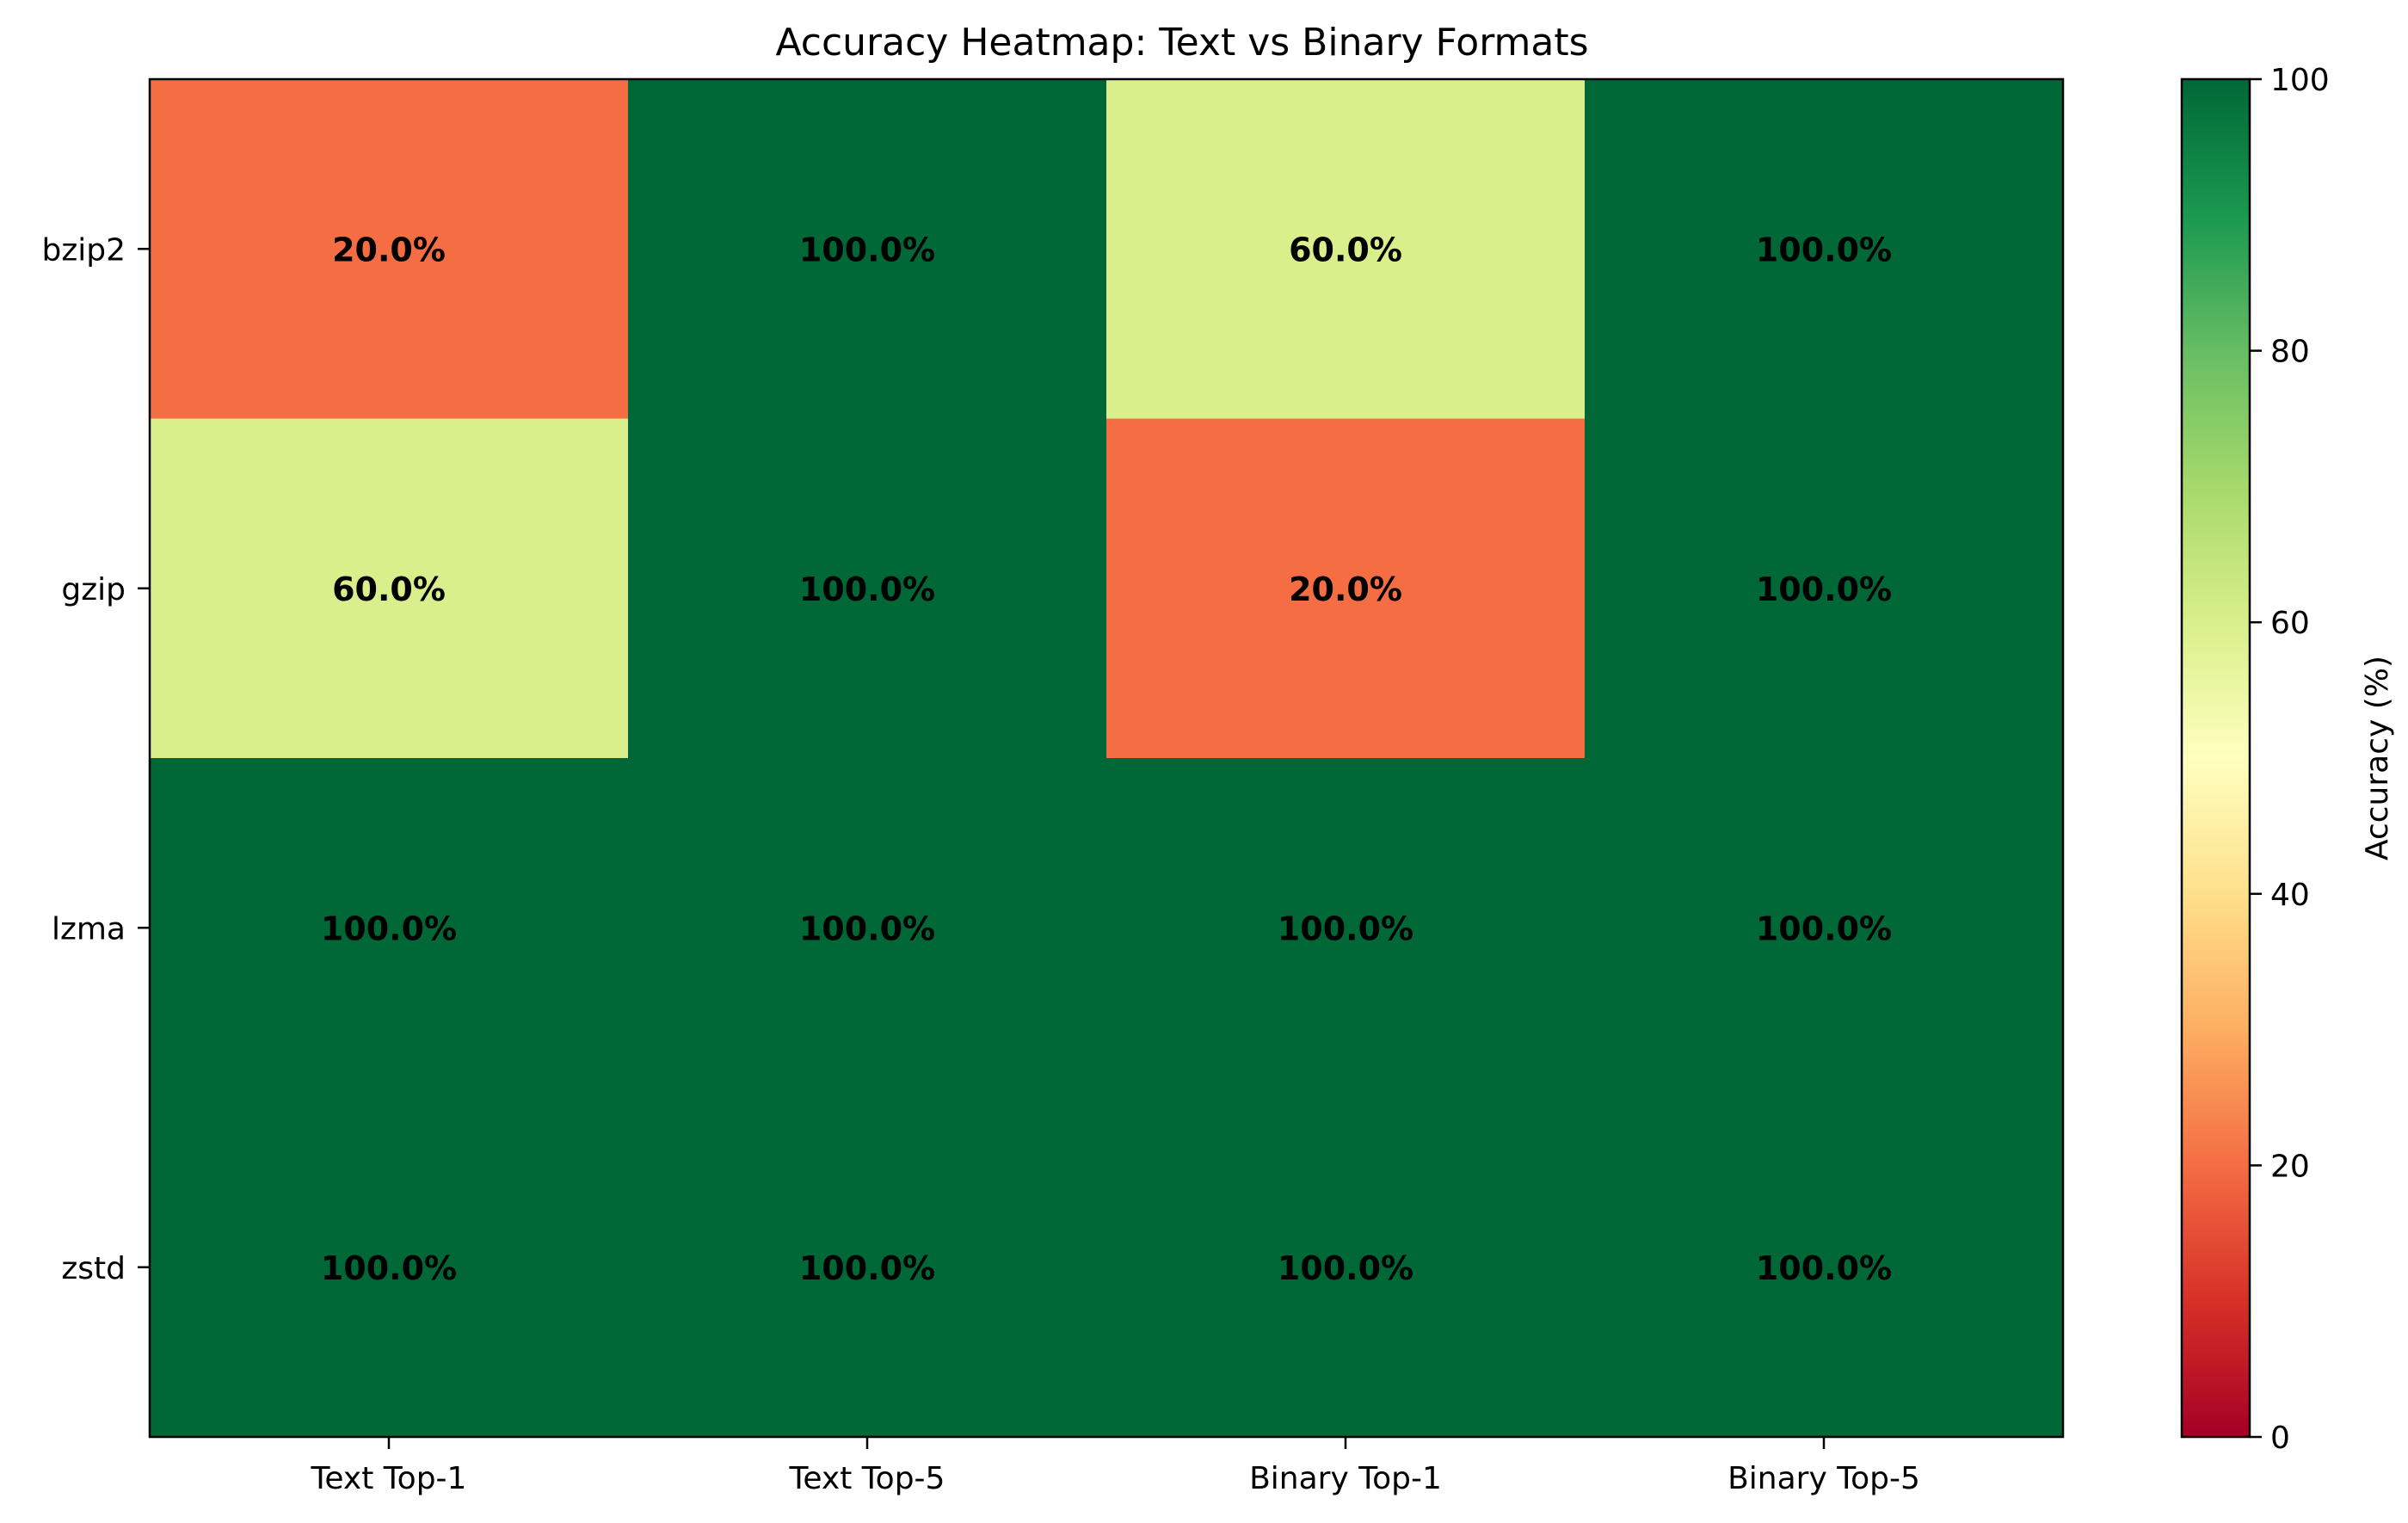 Image resolution: width=2408 pixels, height=1523 pixels. Describe the element at coordinates (2290, 352) in the screenshot. I see `colorbar-tick-label: 80` at that location.